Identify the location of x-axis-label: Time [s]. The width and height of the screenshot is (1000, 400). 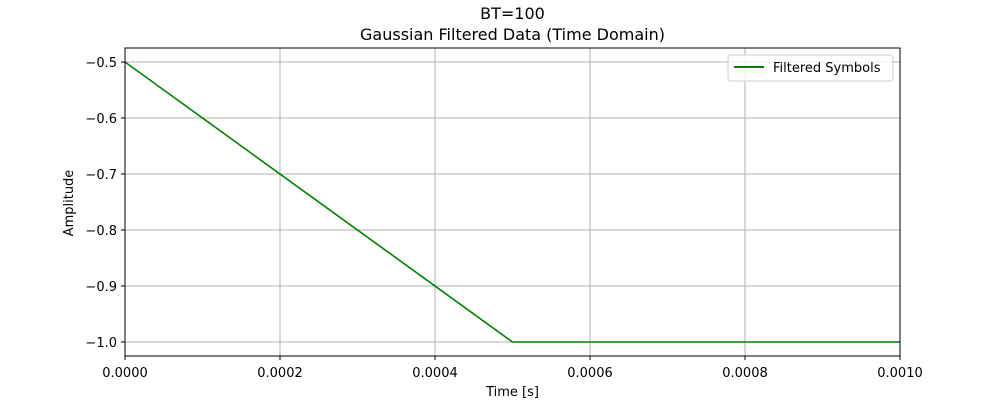
(512, 392).